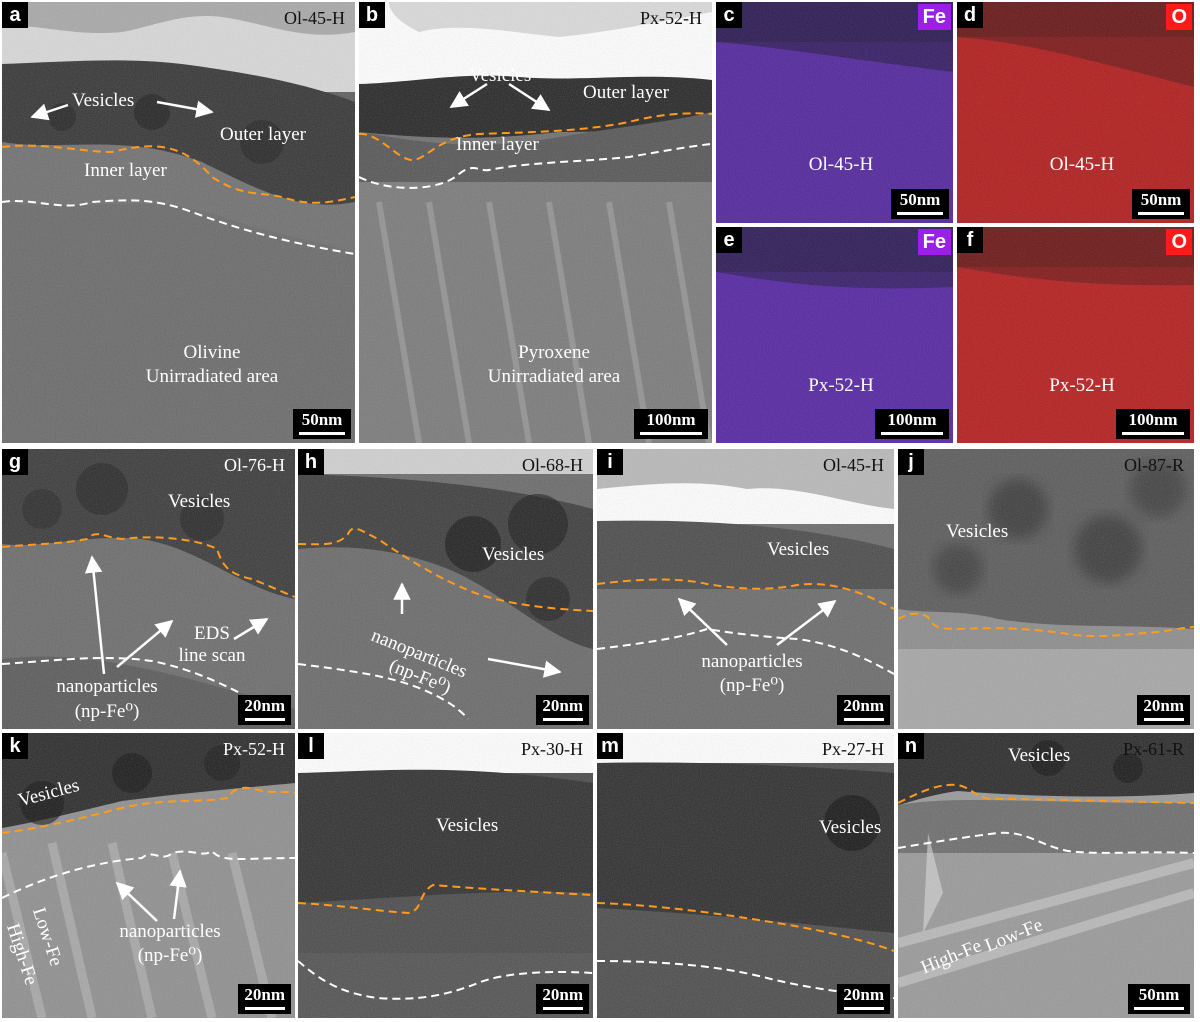 The image size is (1200, 1022). I want to click on panel-letter-f: f, so click(970, 240).